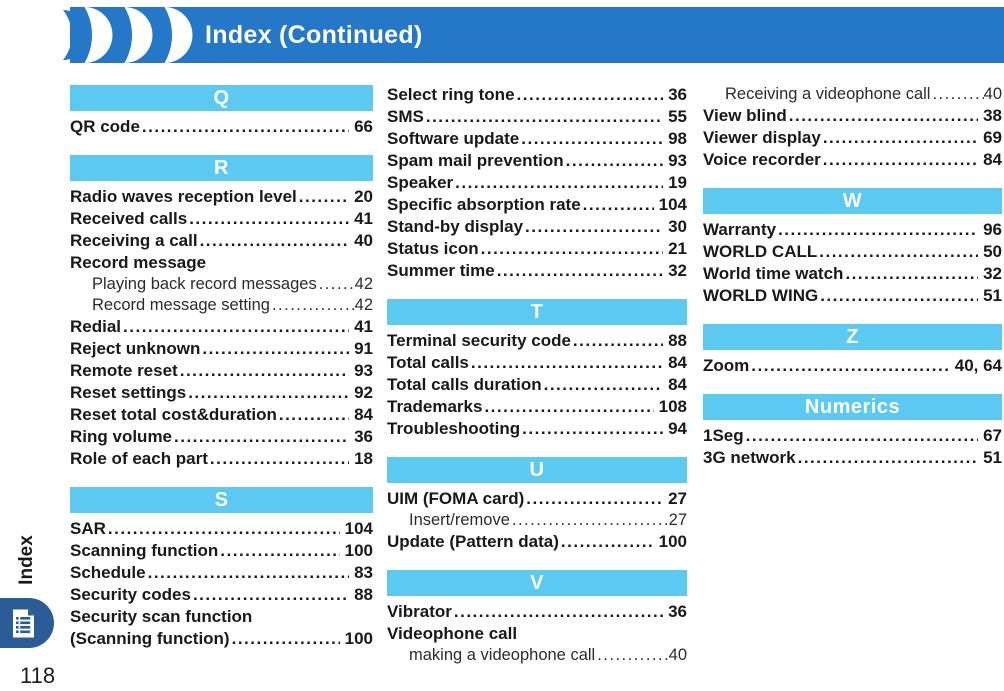 Image resolution: width=1004 pixels, height=691 pixels. Describe the element at coordinates (363, 326) in the screenshot. I see `entry-page-number: 41` at that location.